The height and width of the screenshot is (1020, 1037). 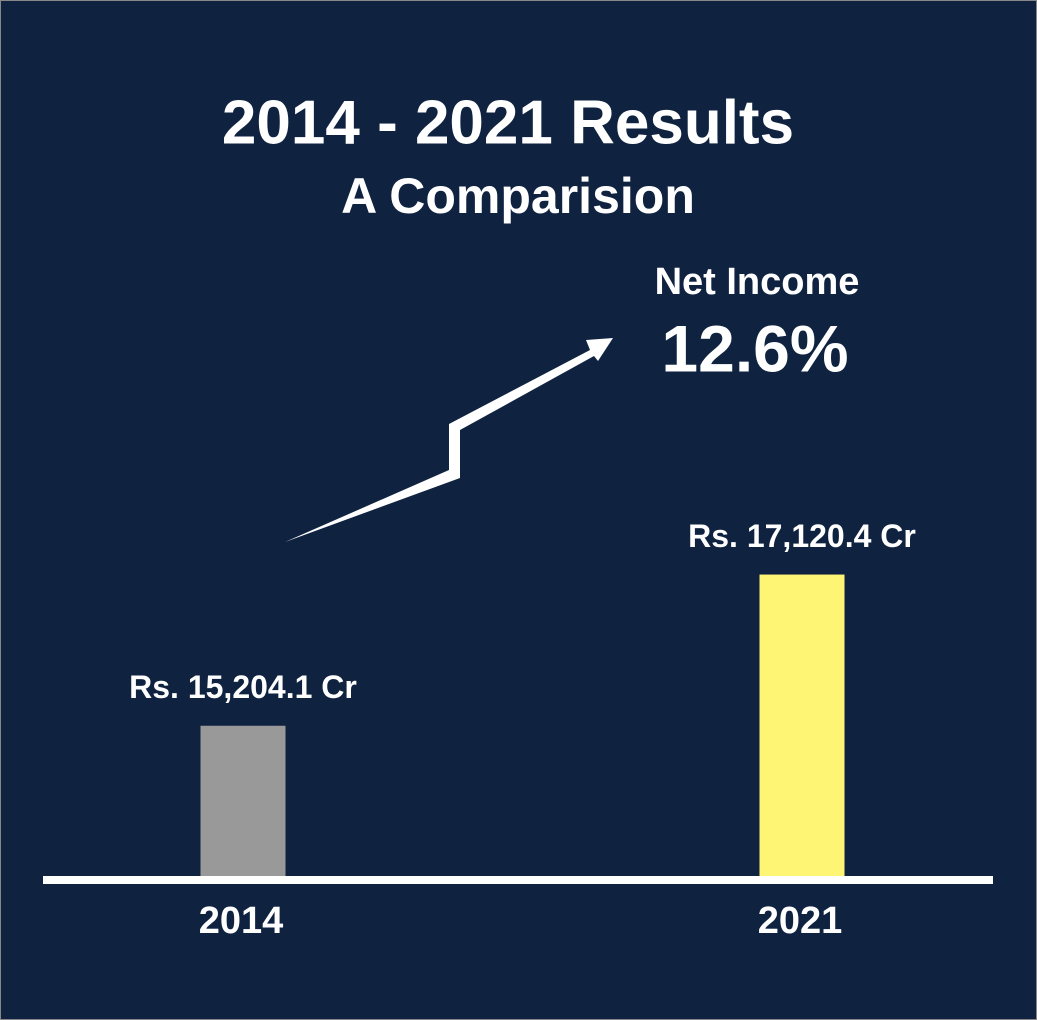 I want to click on value-label: Rs. 15,204.1 Cr, so click(x=243, y=687).